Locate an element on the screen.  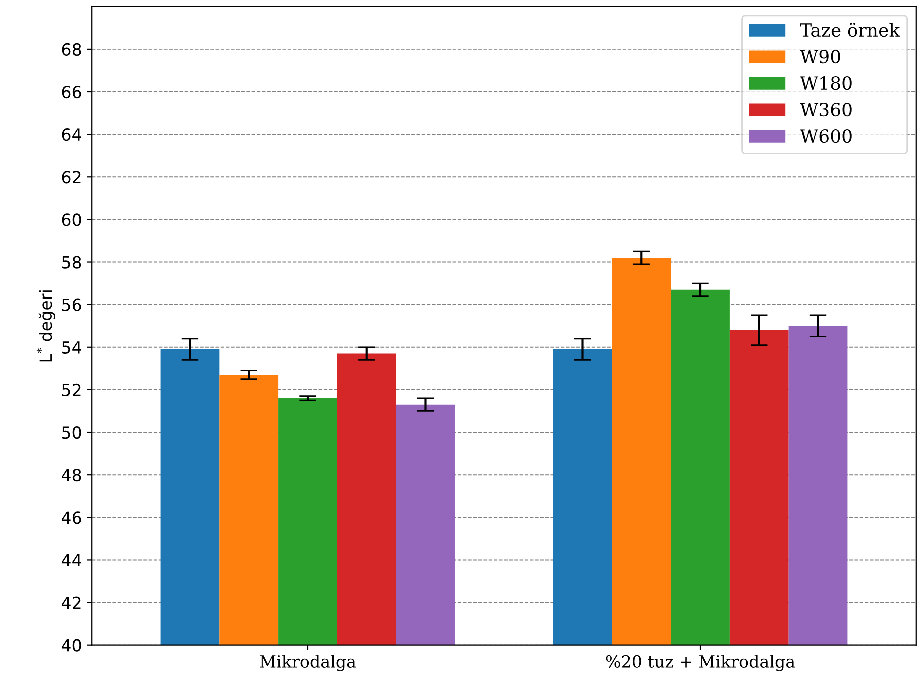
y-tick-label: 44 is located at coordinates (72, 560).